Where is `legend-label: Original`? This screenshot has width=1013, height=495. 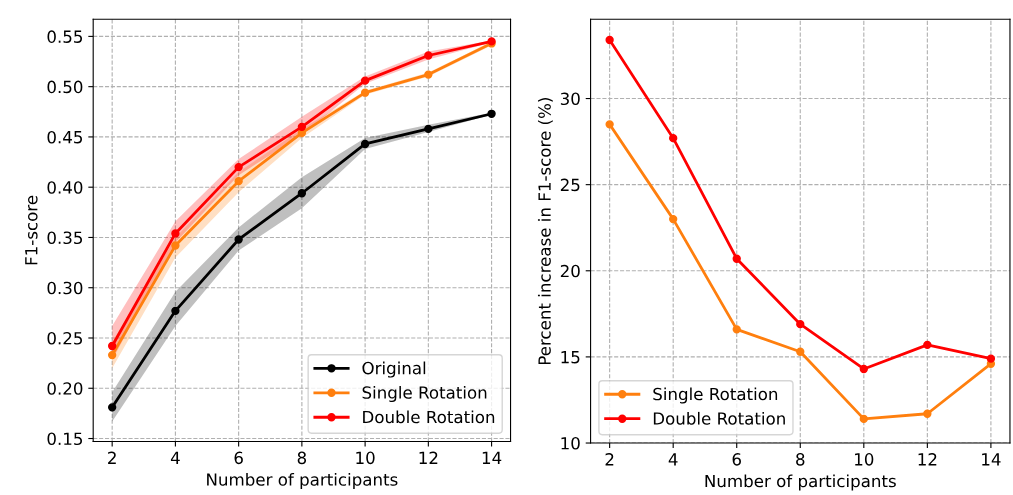 legend-label: Original is located at coordinates (394, 369).